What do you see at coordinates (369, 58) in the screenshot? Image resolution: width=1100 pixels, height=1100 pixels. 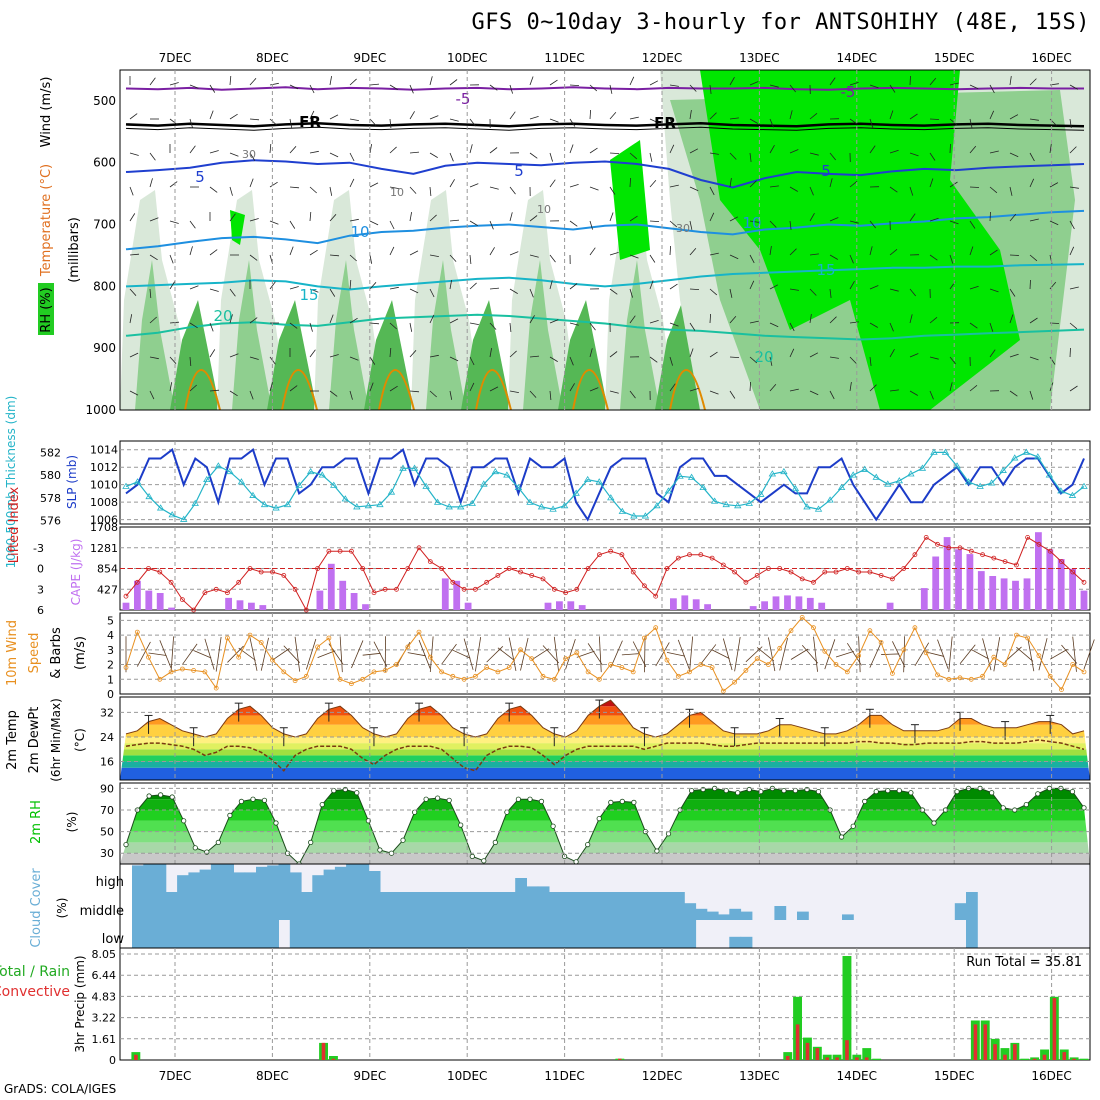 I see `x-tick-label-top: 9DEC` at bounding box center [369, 58].